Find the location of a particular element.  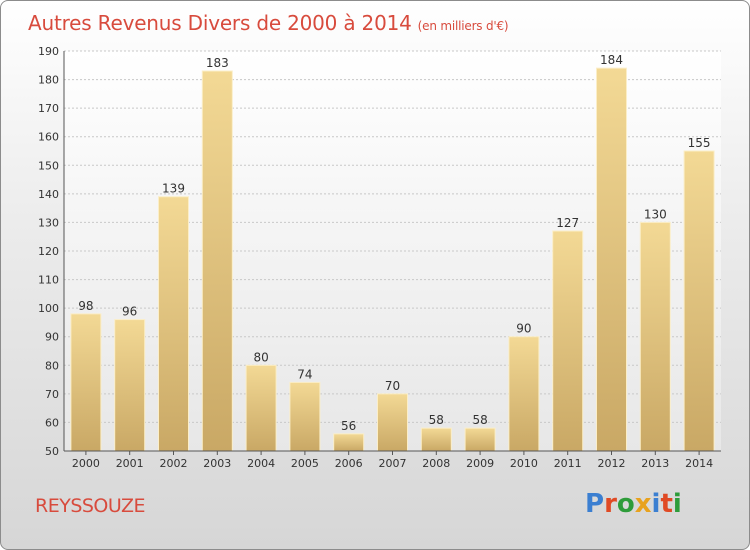

bar-2001 is located at coordinates (130, 385).